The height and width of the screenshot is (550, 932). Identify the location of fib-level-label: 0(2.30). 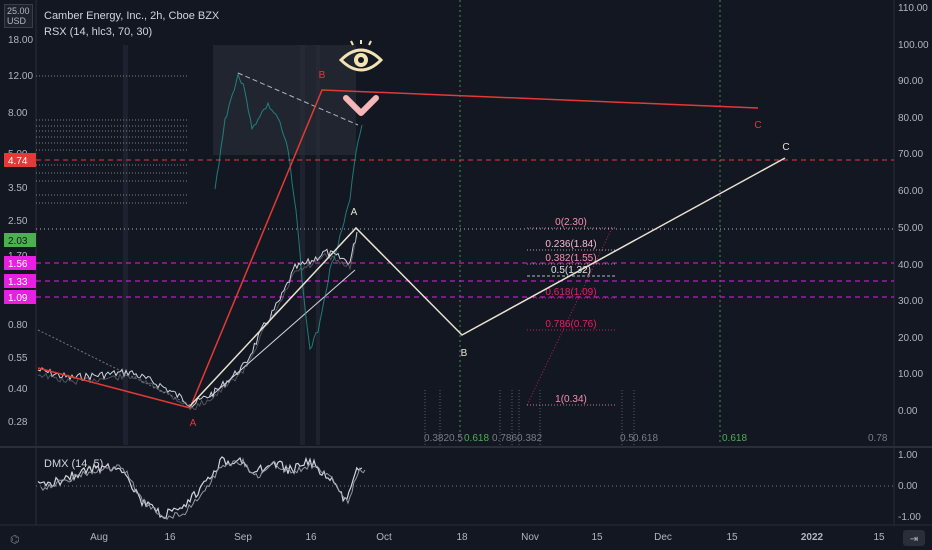
(571, 222).